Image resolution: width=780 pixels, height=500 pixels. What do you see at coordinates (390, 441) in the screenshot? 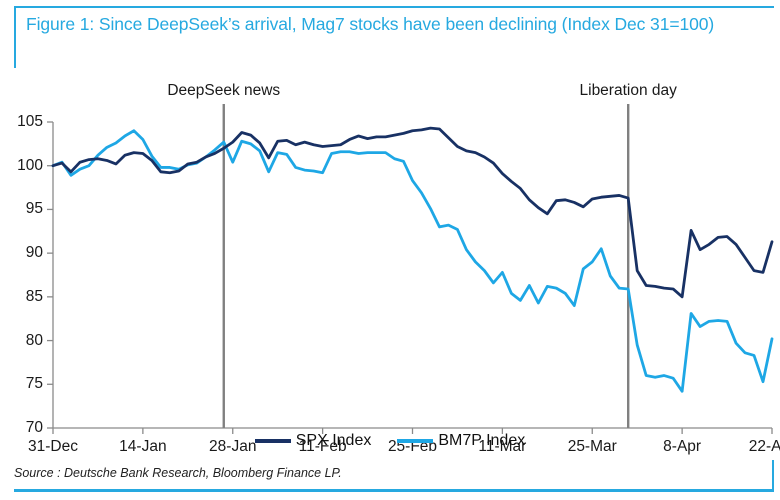
I see `chart-legend: SPX Index BM7P Index` at bounding box center [390, 441].